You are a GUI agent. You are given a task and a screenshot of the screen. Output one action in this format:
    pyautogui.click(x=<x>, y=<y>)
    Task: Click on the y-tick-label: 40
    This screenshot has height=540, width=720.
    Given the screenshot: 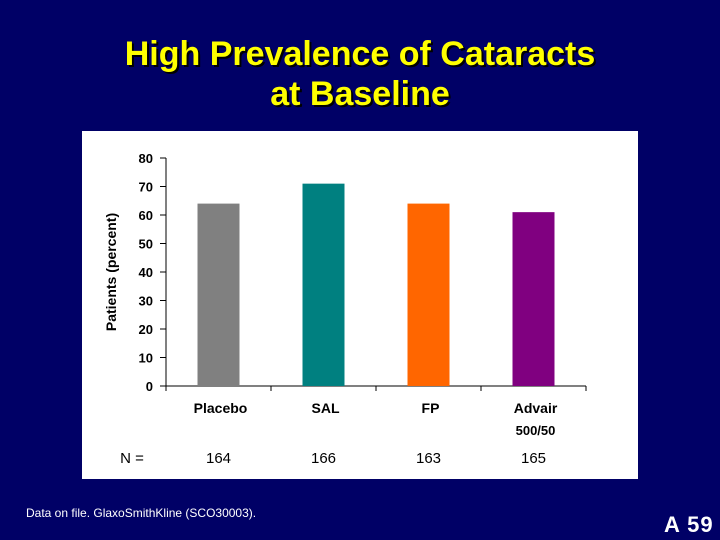 What is the action you would take?
    pyautogui.click(x=146, y=272)
    